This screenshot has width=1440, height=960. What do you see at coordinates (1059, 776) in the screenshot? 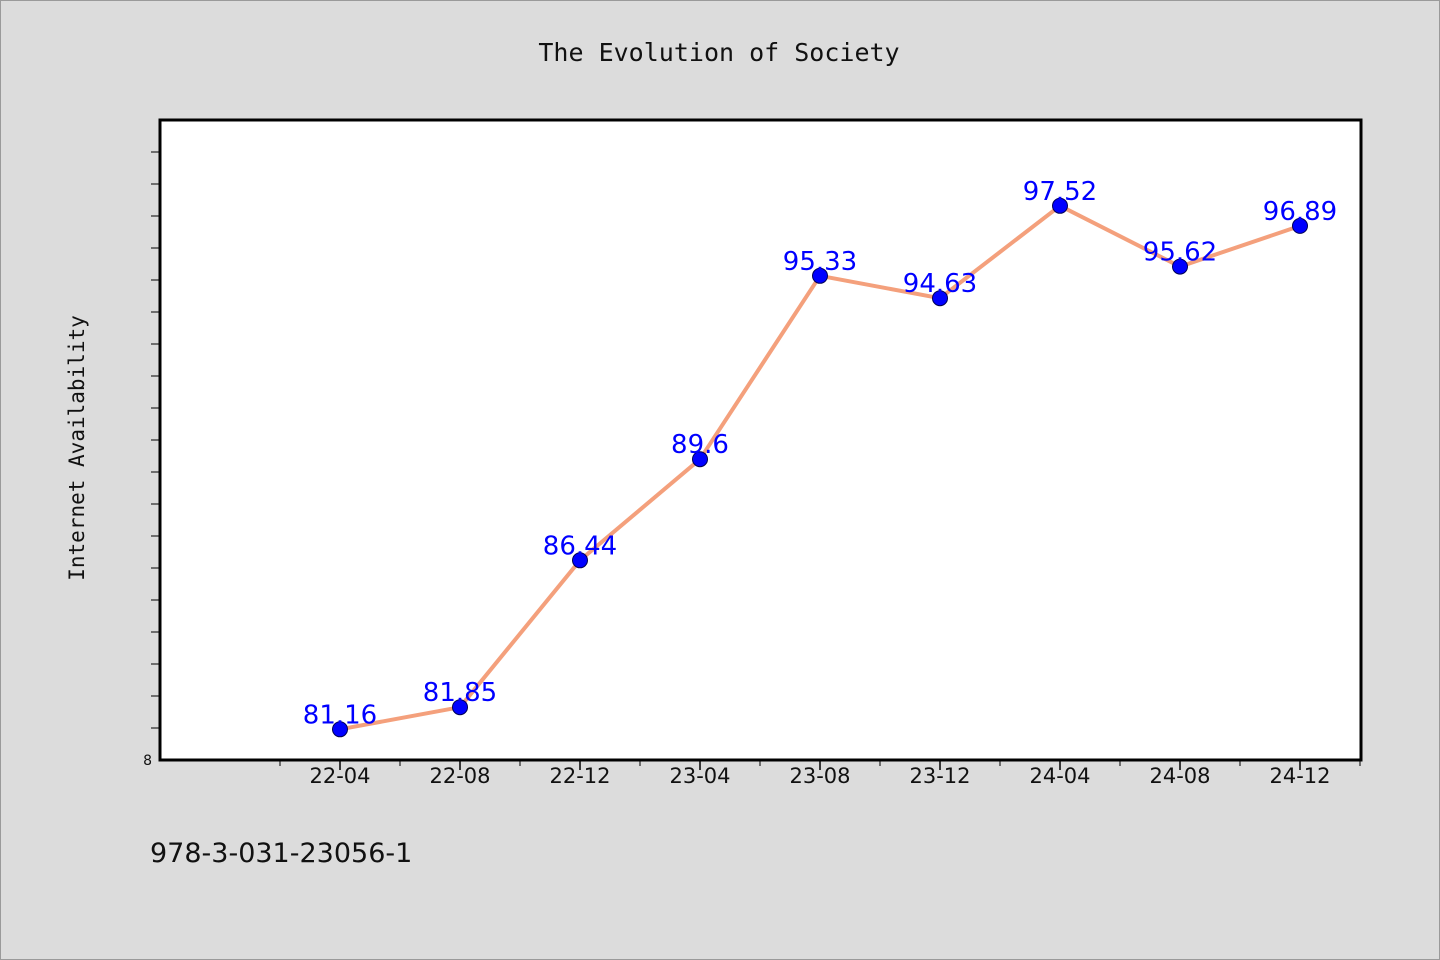
I see `x-tick-label: 24-04` at bounding box center [1059, 776].